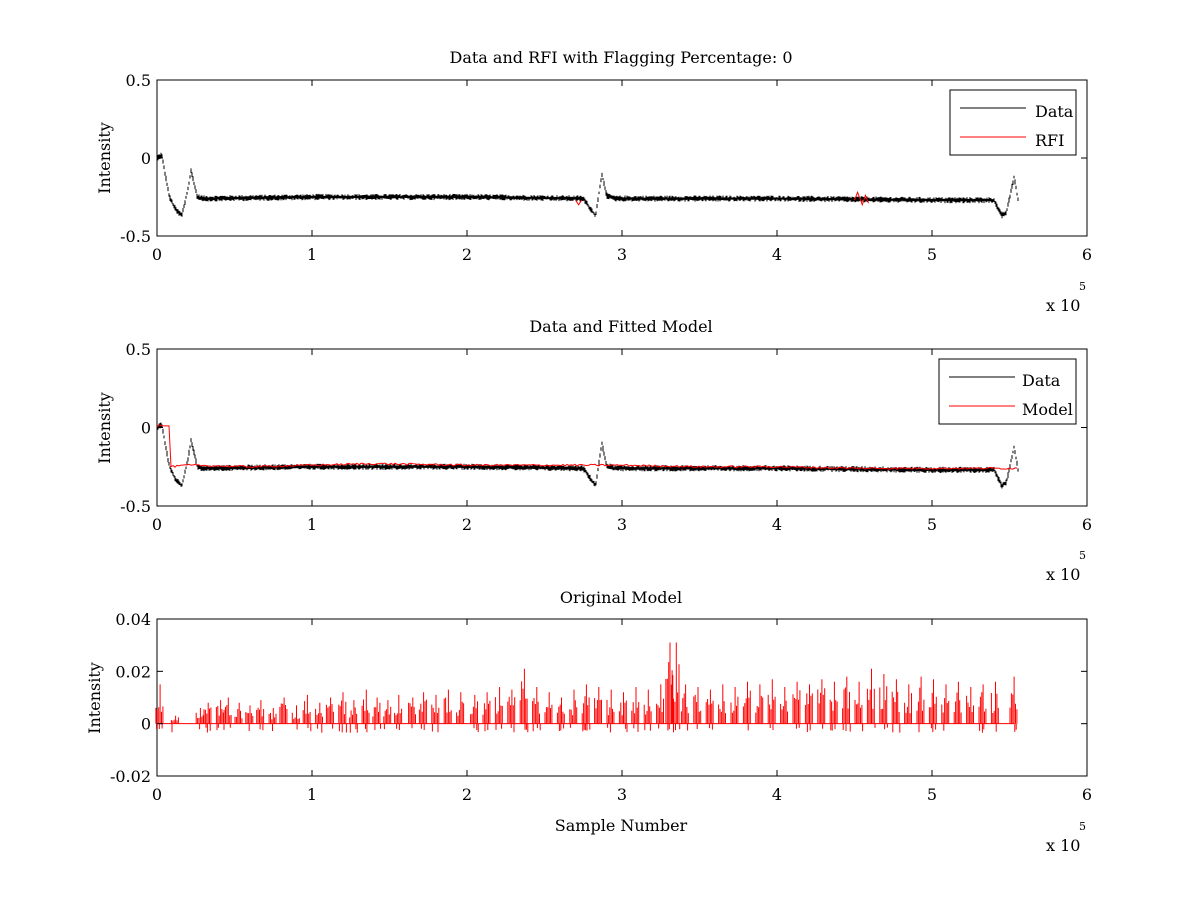  I want to click on subplot-original-ytick-label: -0.02, so click(130, 776).